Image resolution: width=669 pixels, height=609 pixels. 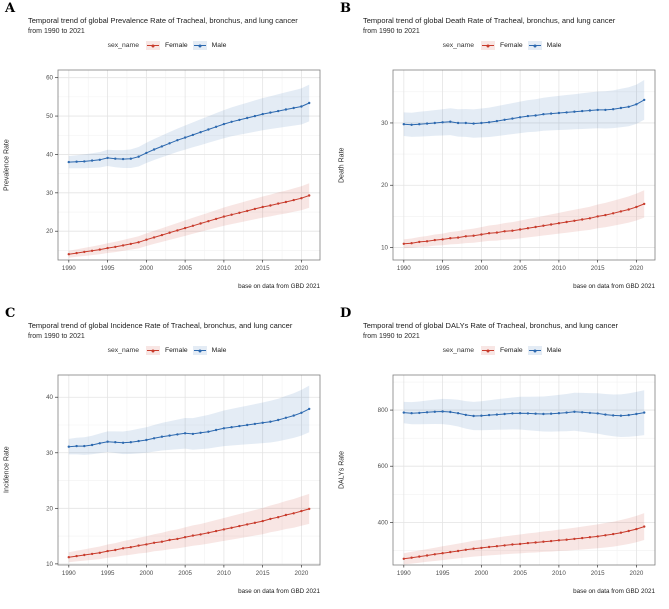 I want to click on legend-b: sex_name Female Male, so click(x=502, y=45).